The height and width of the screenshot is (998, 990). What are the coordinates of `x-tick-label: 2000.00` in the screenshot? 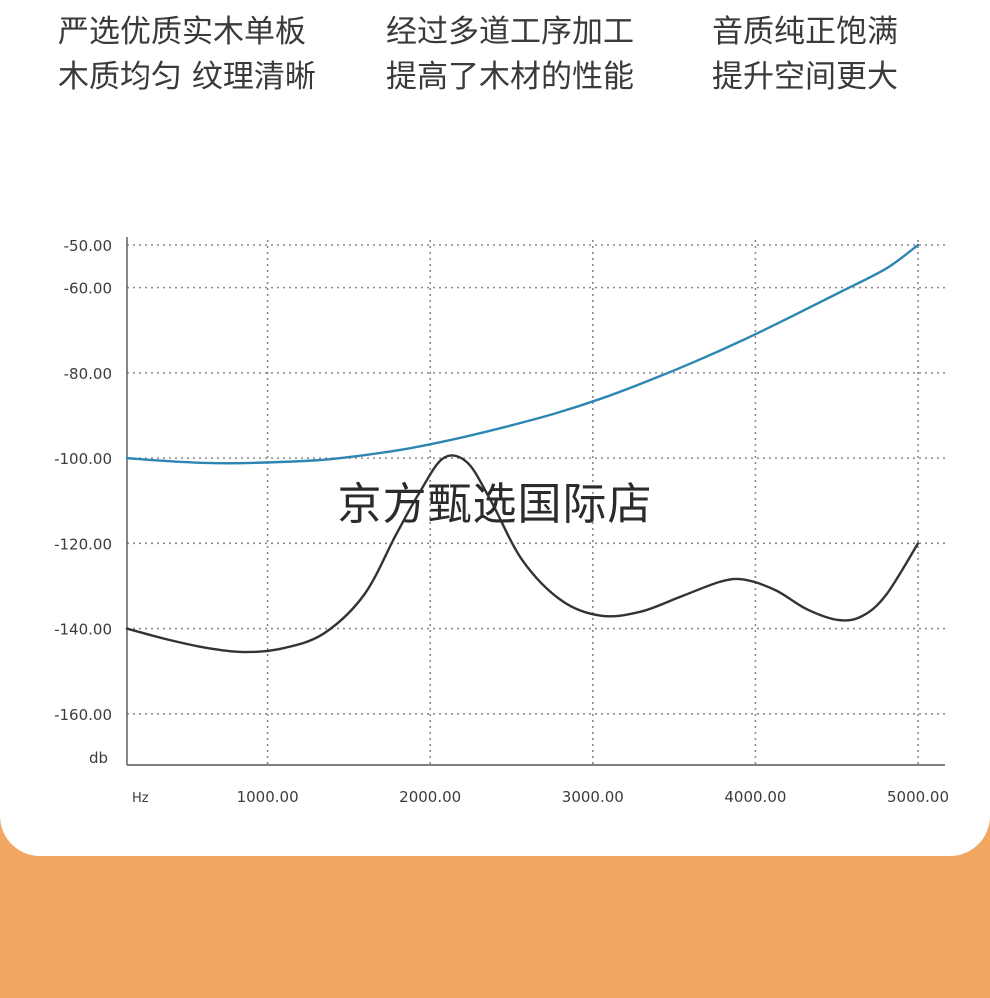 It's located at (430, 797).